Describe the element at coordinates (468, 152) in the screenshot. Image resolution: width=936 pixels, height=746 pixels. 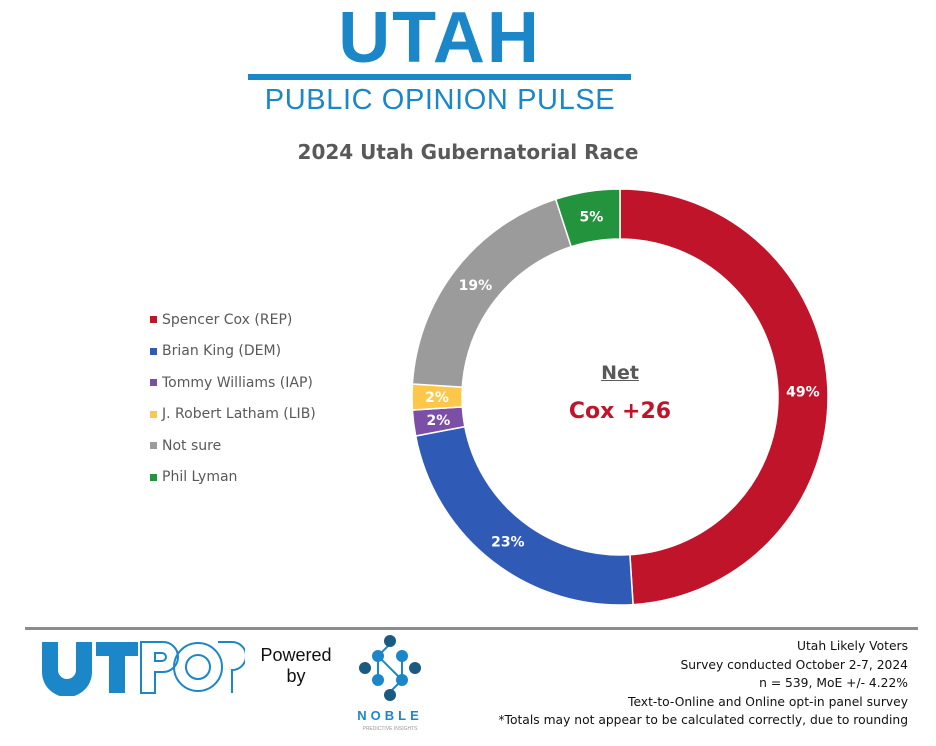
I see `chart-title: 2024 Utah Gubernatorial Race` at that location.